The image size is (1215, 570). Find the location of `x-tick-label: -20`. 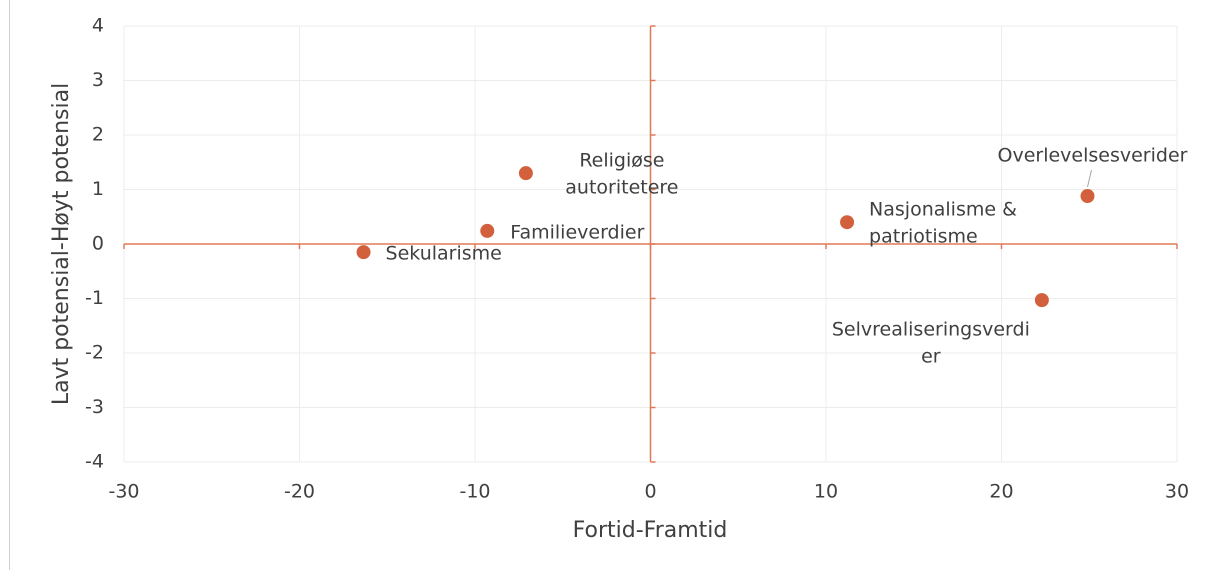

x-tick-label: -20 is located at coordinates (299, 492).